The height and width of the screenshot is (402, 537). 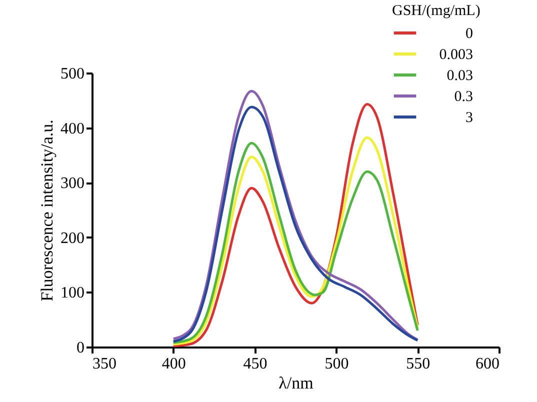 What do you see at coordinates (459, 76) in the screenshot?
I see `legend-label: 0.03` at bounding box center [459, 76].